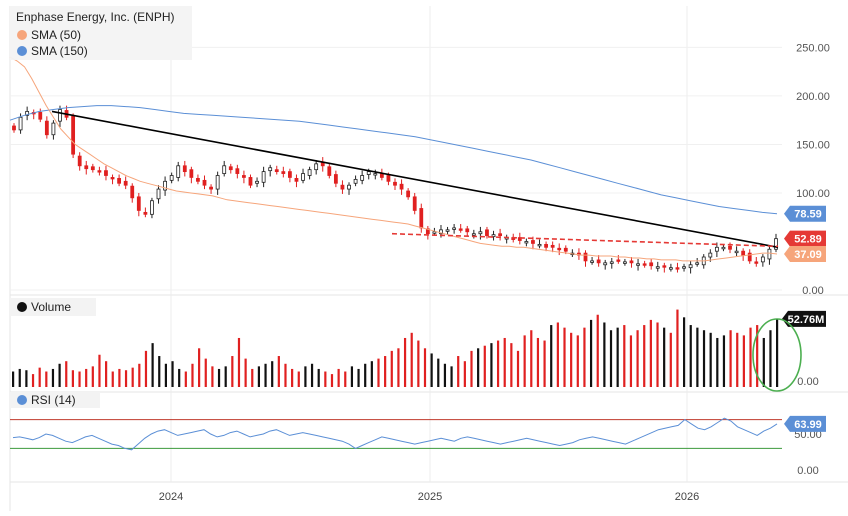 This screenshot has height=516, width=848. I want to click on volume-legend: Volume, so click(53, 307).